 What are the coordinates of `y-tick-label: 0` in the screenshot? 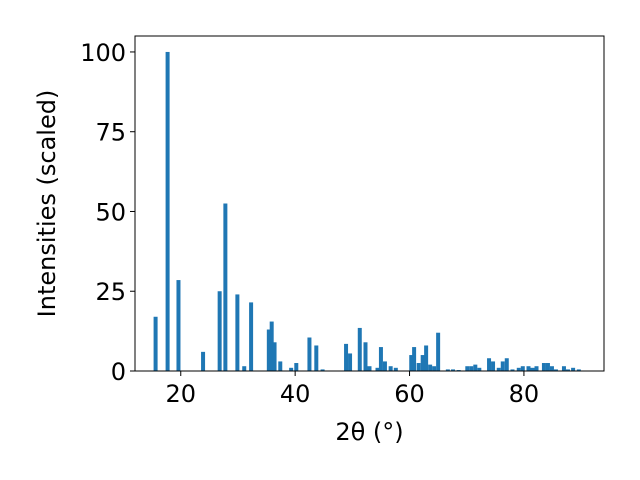 It's located at (118, 372).